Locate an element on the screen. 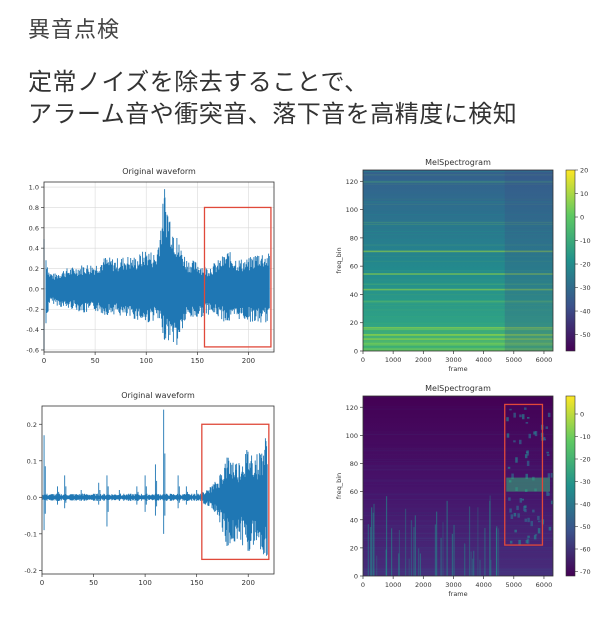  colorbar-tick-label: 10 is located at coordinates (584, 194).